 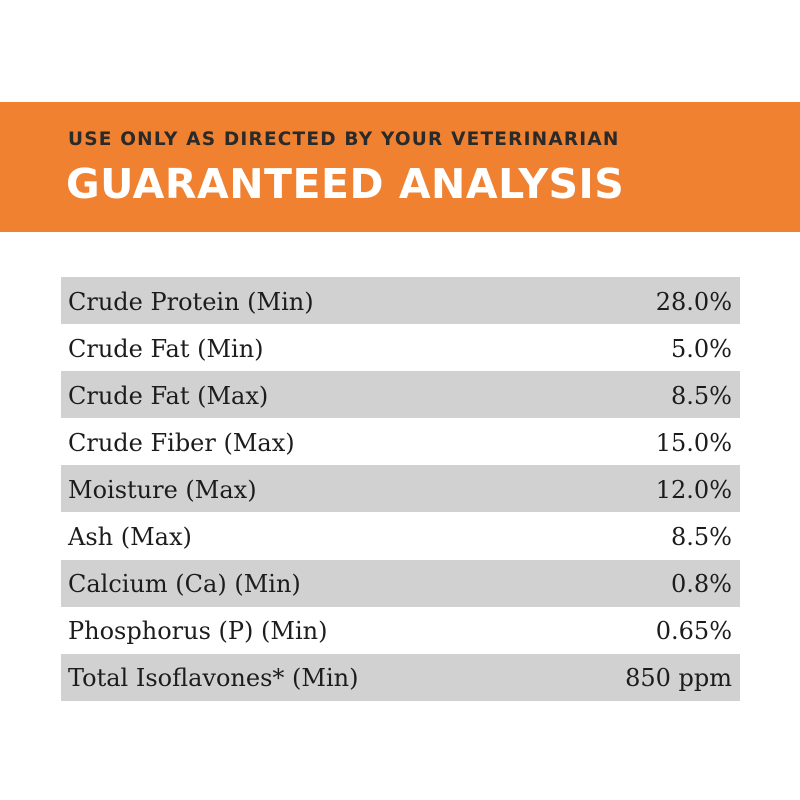 I want to click on row-label: Crude Fat (Min), so click(x=166, y=348).